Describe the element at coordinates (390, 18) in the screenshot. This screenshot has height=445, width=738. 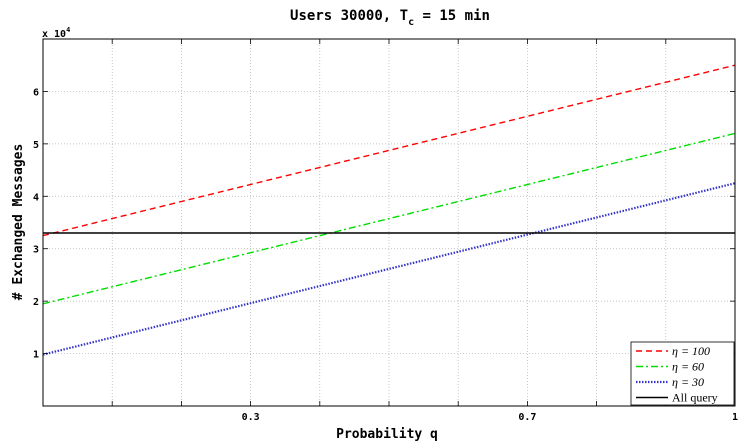
I see `chart-title: Users 30000, Tc = 15 min` at that location.